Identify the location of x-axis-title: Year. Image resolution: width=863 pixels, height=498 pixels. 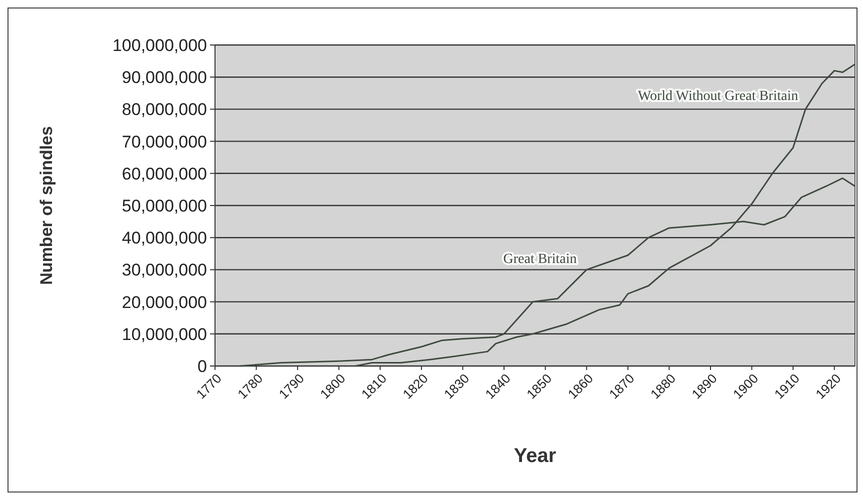
(535, 456).